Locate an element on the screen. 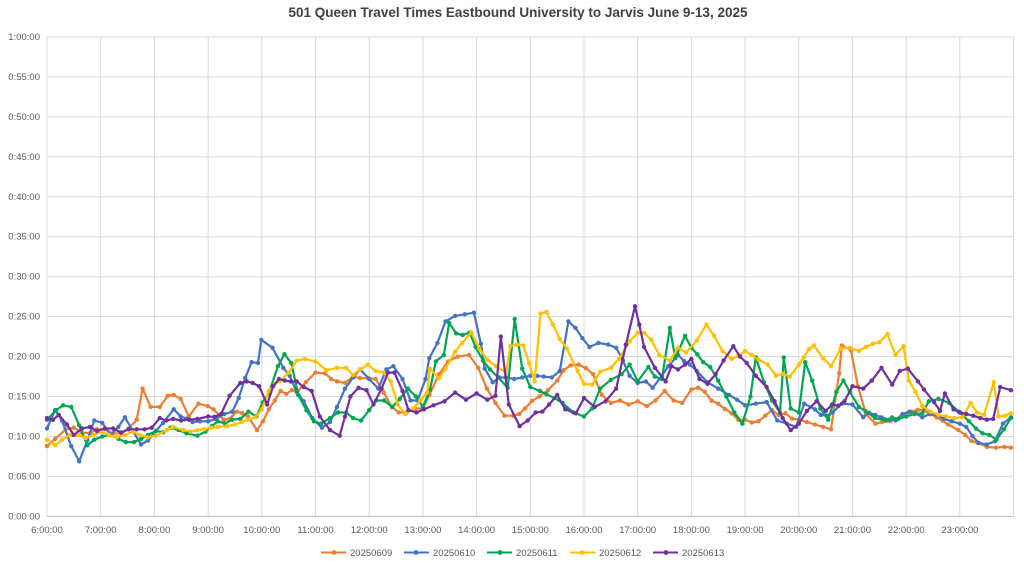 The height and width of the screenshot is (567, 1024). svg-text: 0:25:00 is located at coordinates (24, 317).